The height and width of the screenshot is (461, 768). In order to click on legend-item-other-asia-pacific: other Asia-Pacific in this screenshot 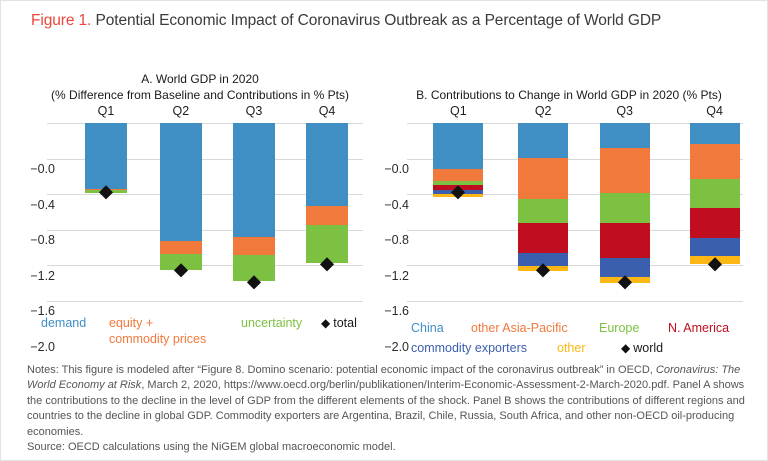, I will do `click(519, 328)`.